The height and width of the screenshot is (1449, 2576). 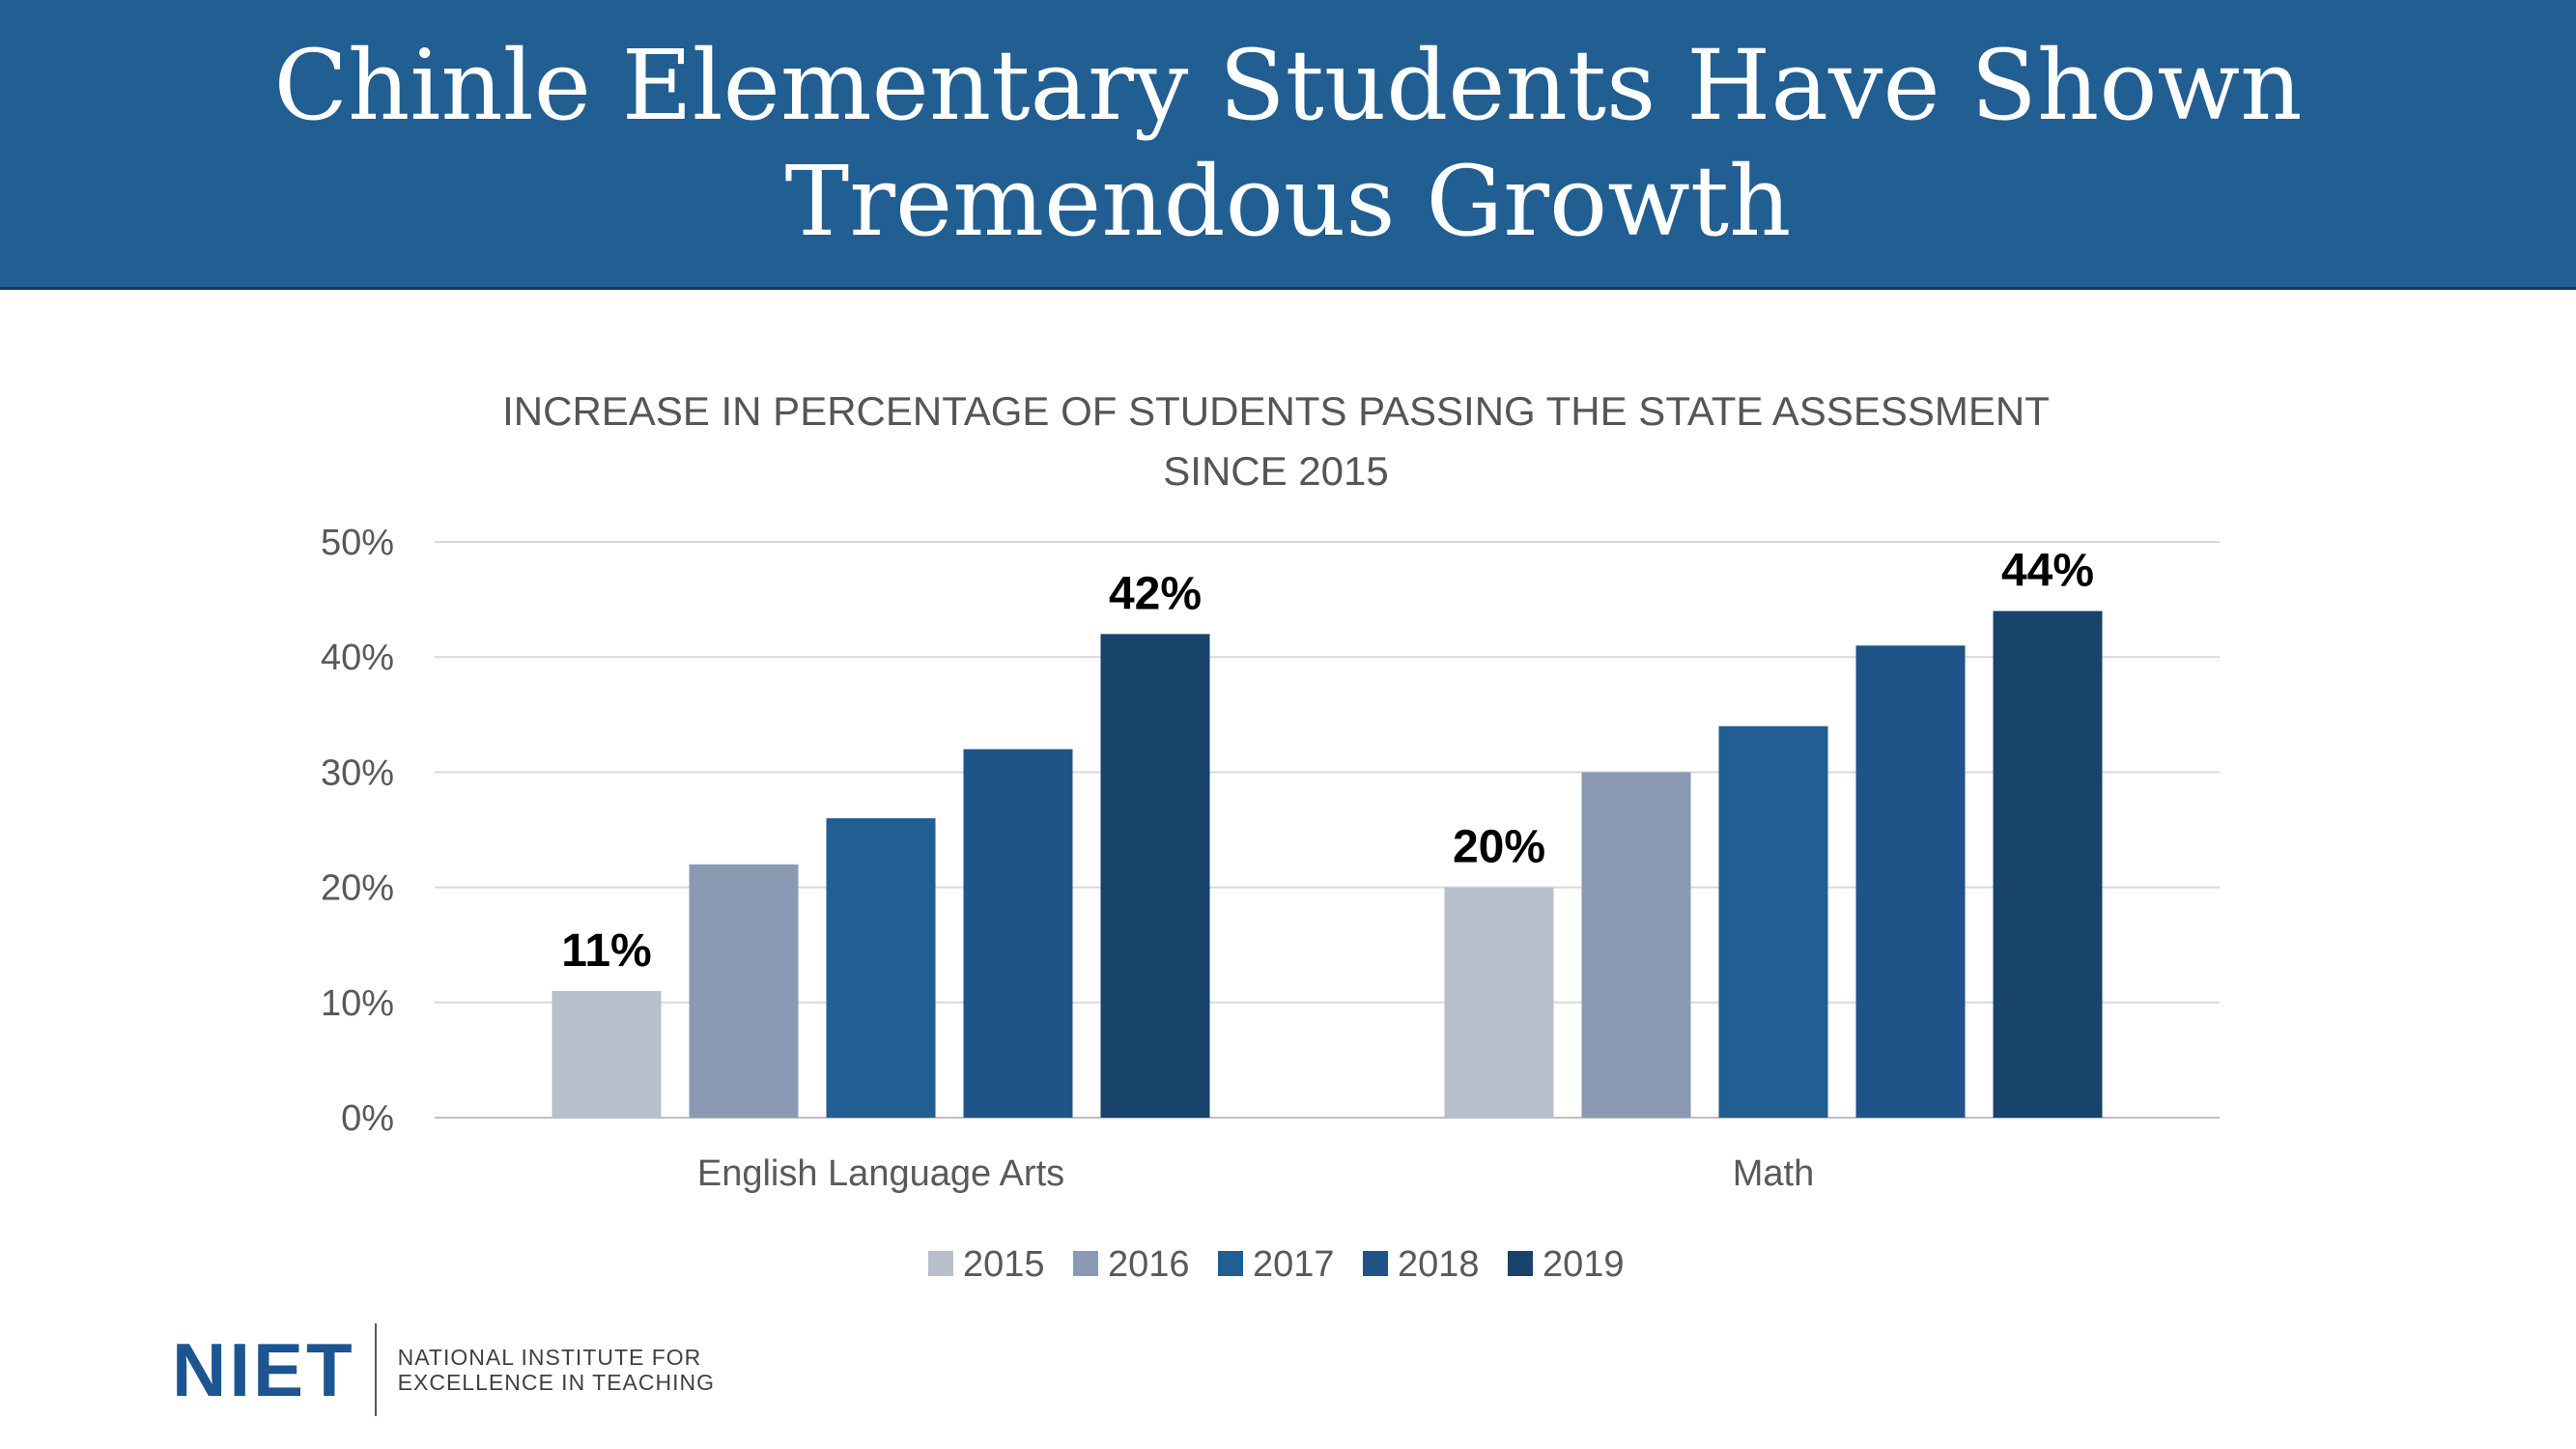 I want to click on logo-divider, so click(x=375, y=1369).